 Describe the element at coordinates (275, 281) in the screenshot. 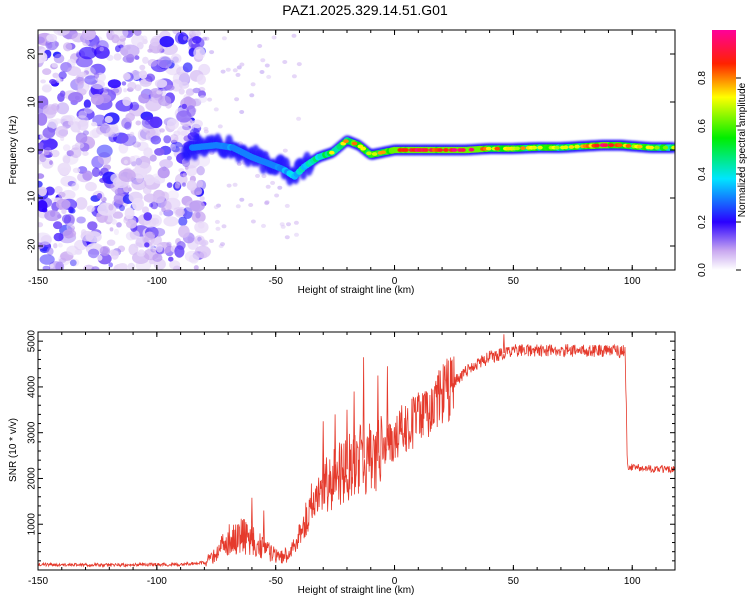

I see `x-tick-label: -50` at that location.